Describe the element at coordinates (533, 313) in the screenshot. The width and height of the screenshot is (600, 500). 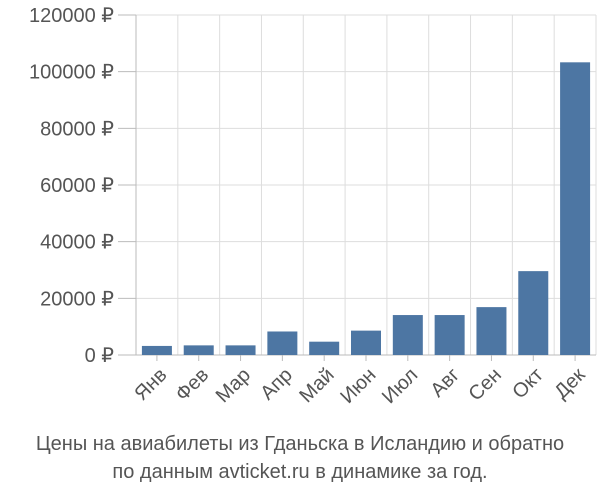
I see `bar-Окт` at that location.